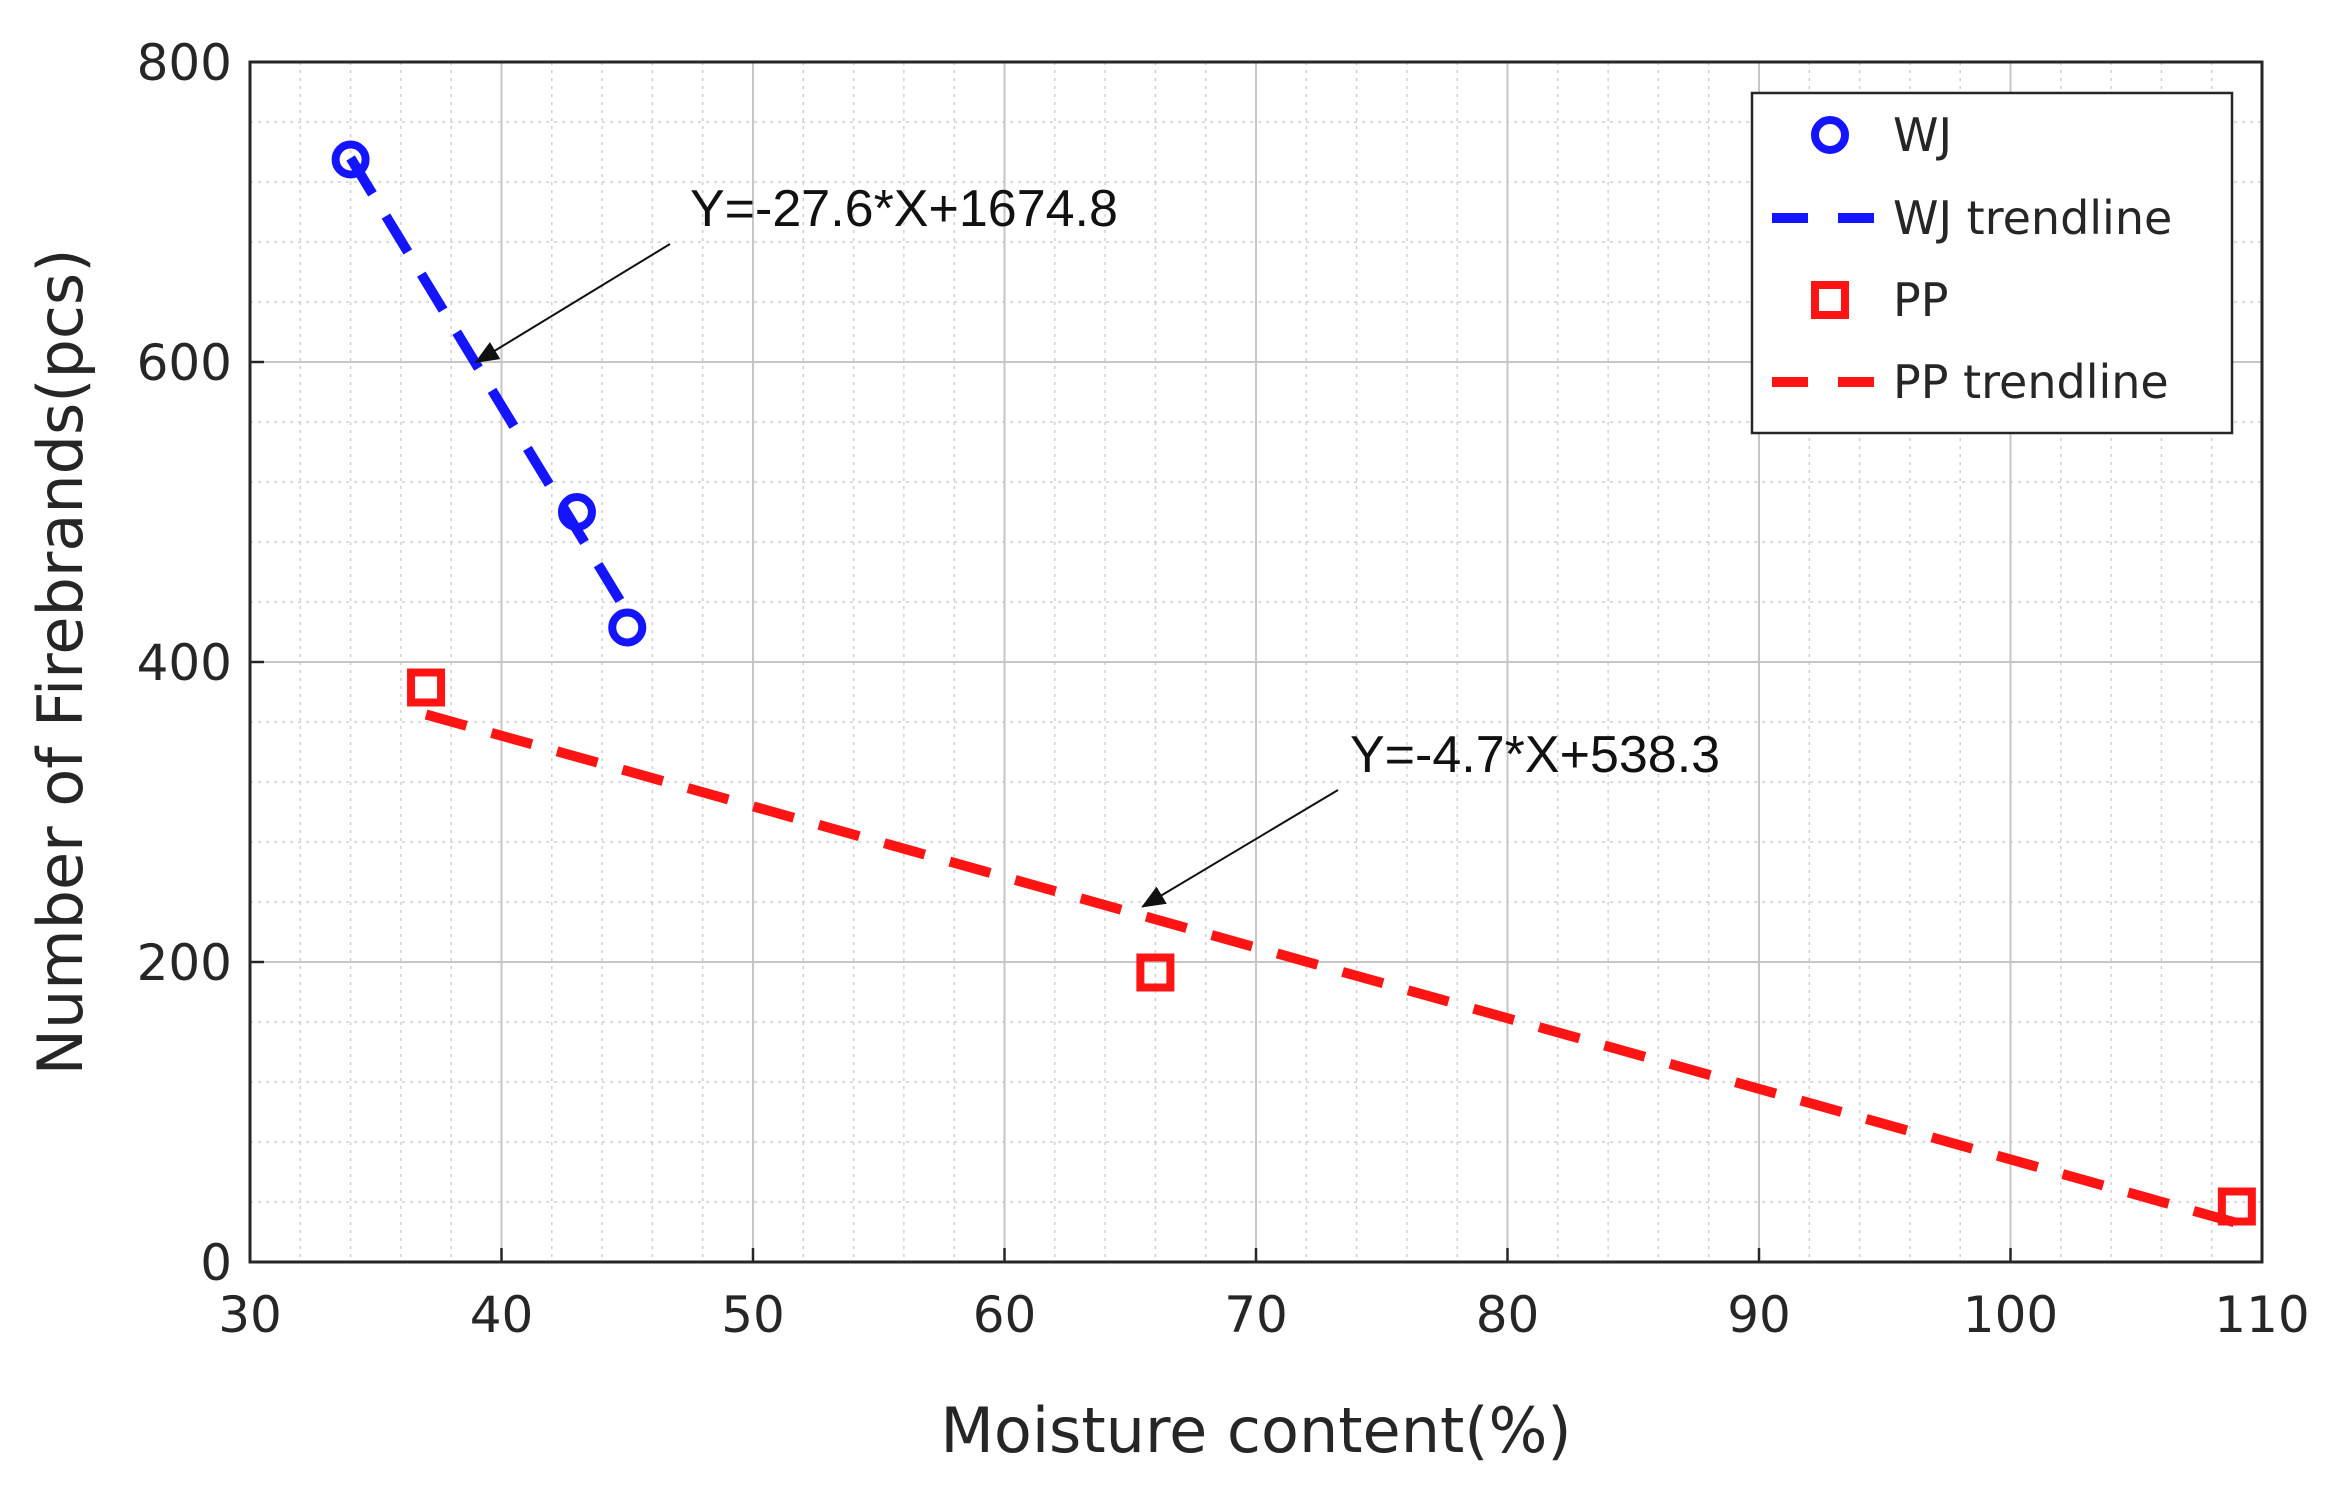  Describe the element at coordinates (1922, 135) in the screenshot. I see `legend-label: WJ` at that location.